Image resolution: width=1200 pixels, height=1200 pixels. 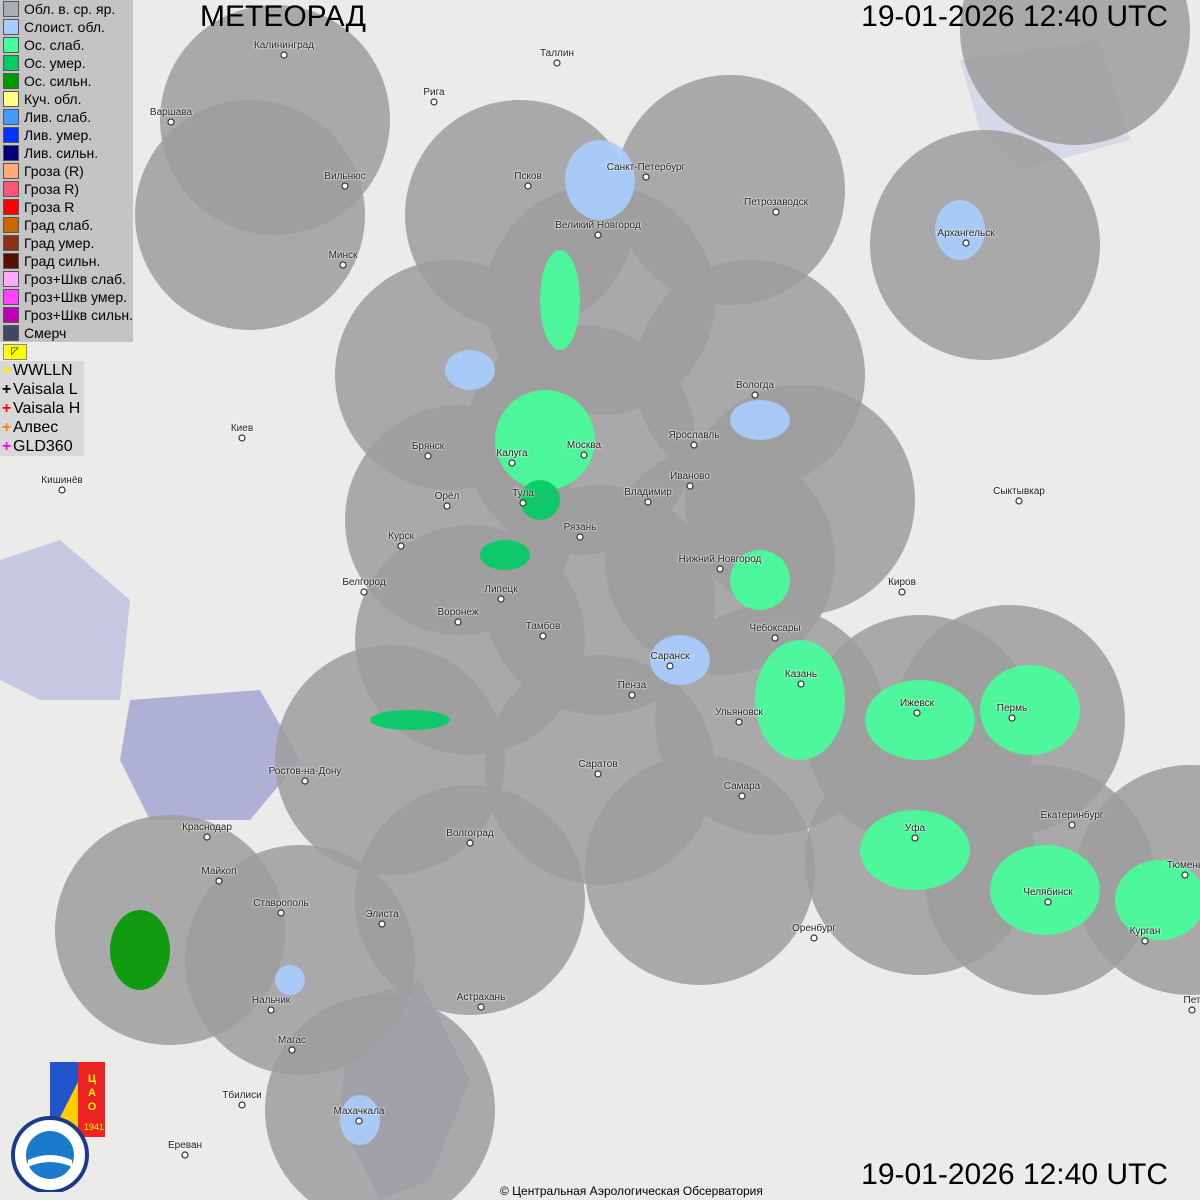 I want to click on legend-label: Лив. умер., so click(x=58, y=135).